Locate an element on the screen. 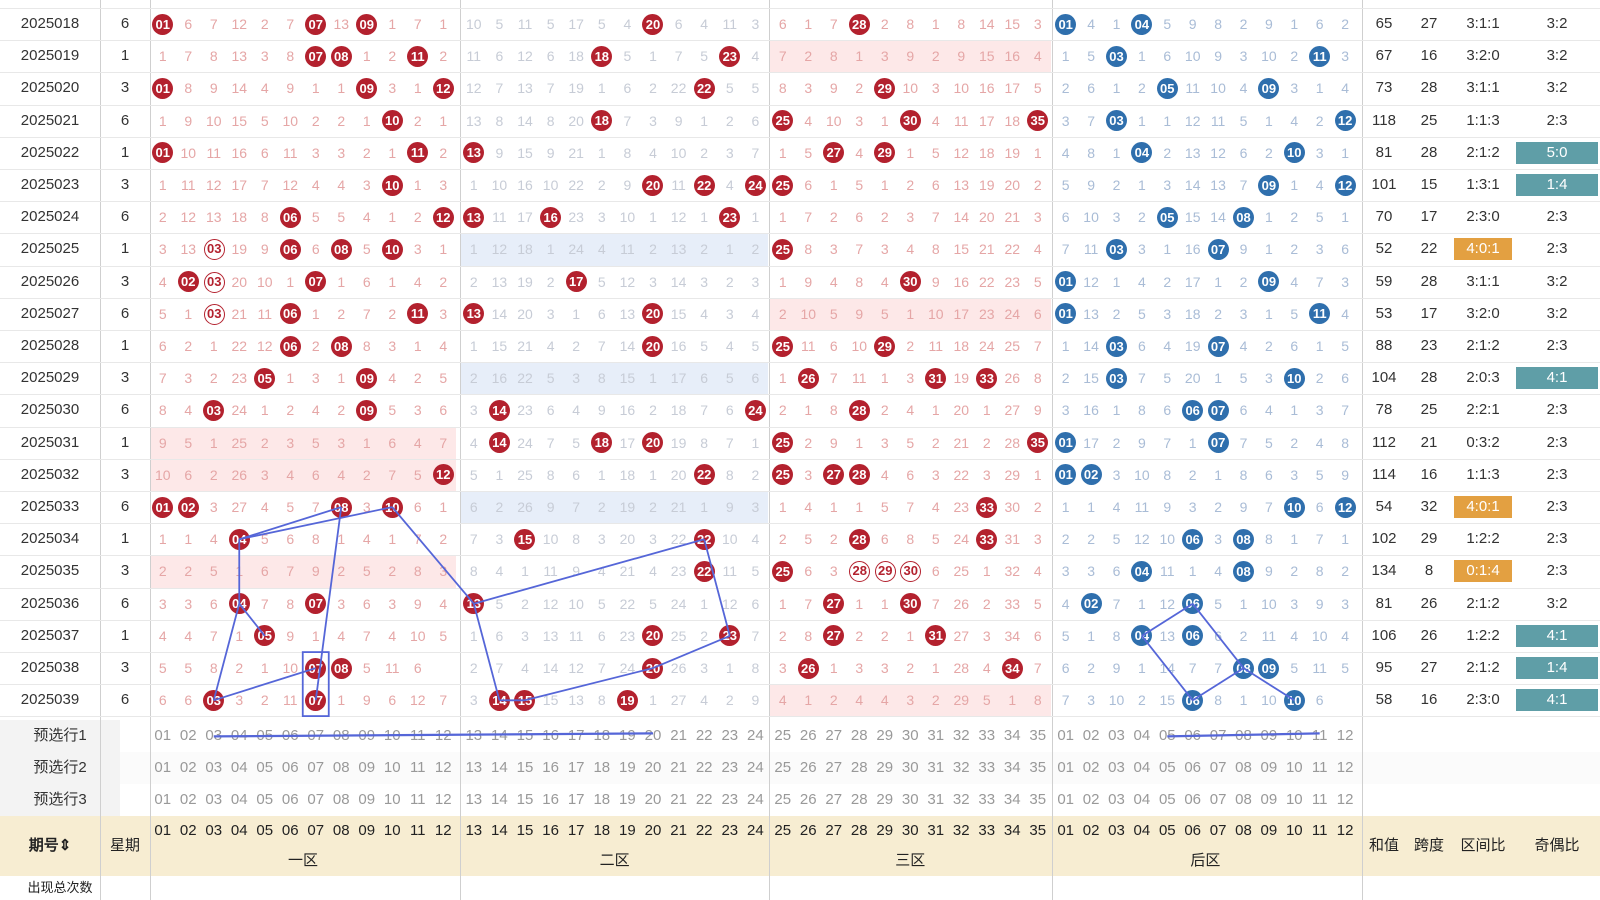 This screenshot has width=1600, height=900. pick-number: 21 is located at coordinates (678, 800).